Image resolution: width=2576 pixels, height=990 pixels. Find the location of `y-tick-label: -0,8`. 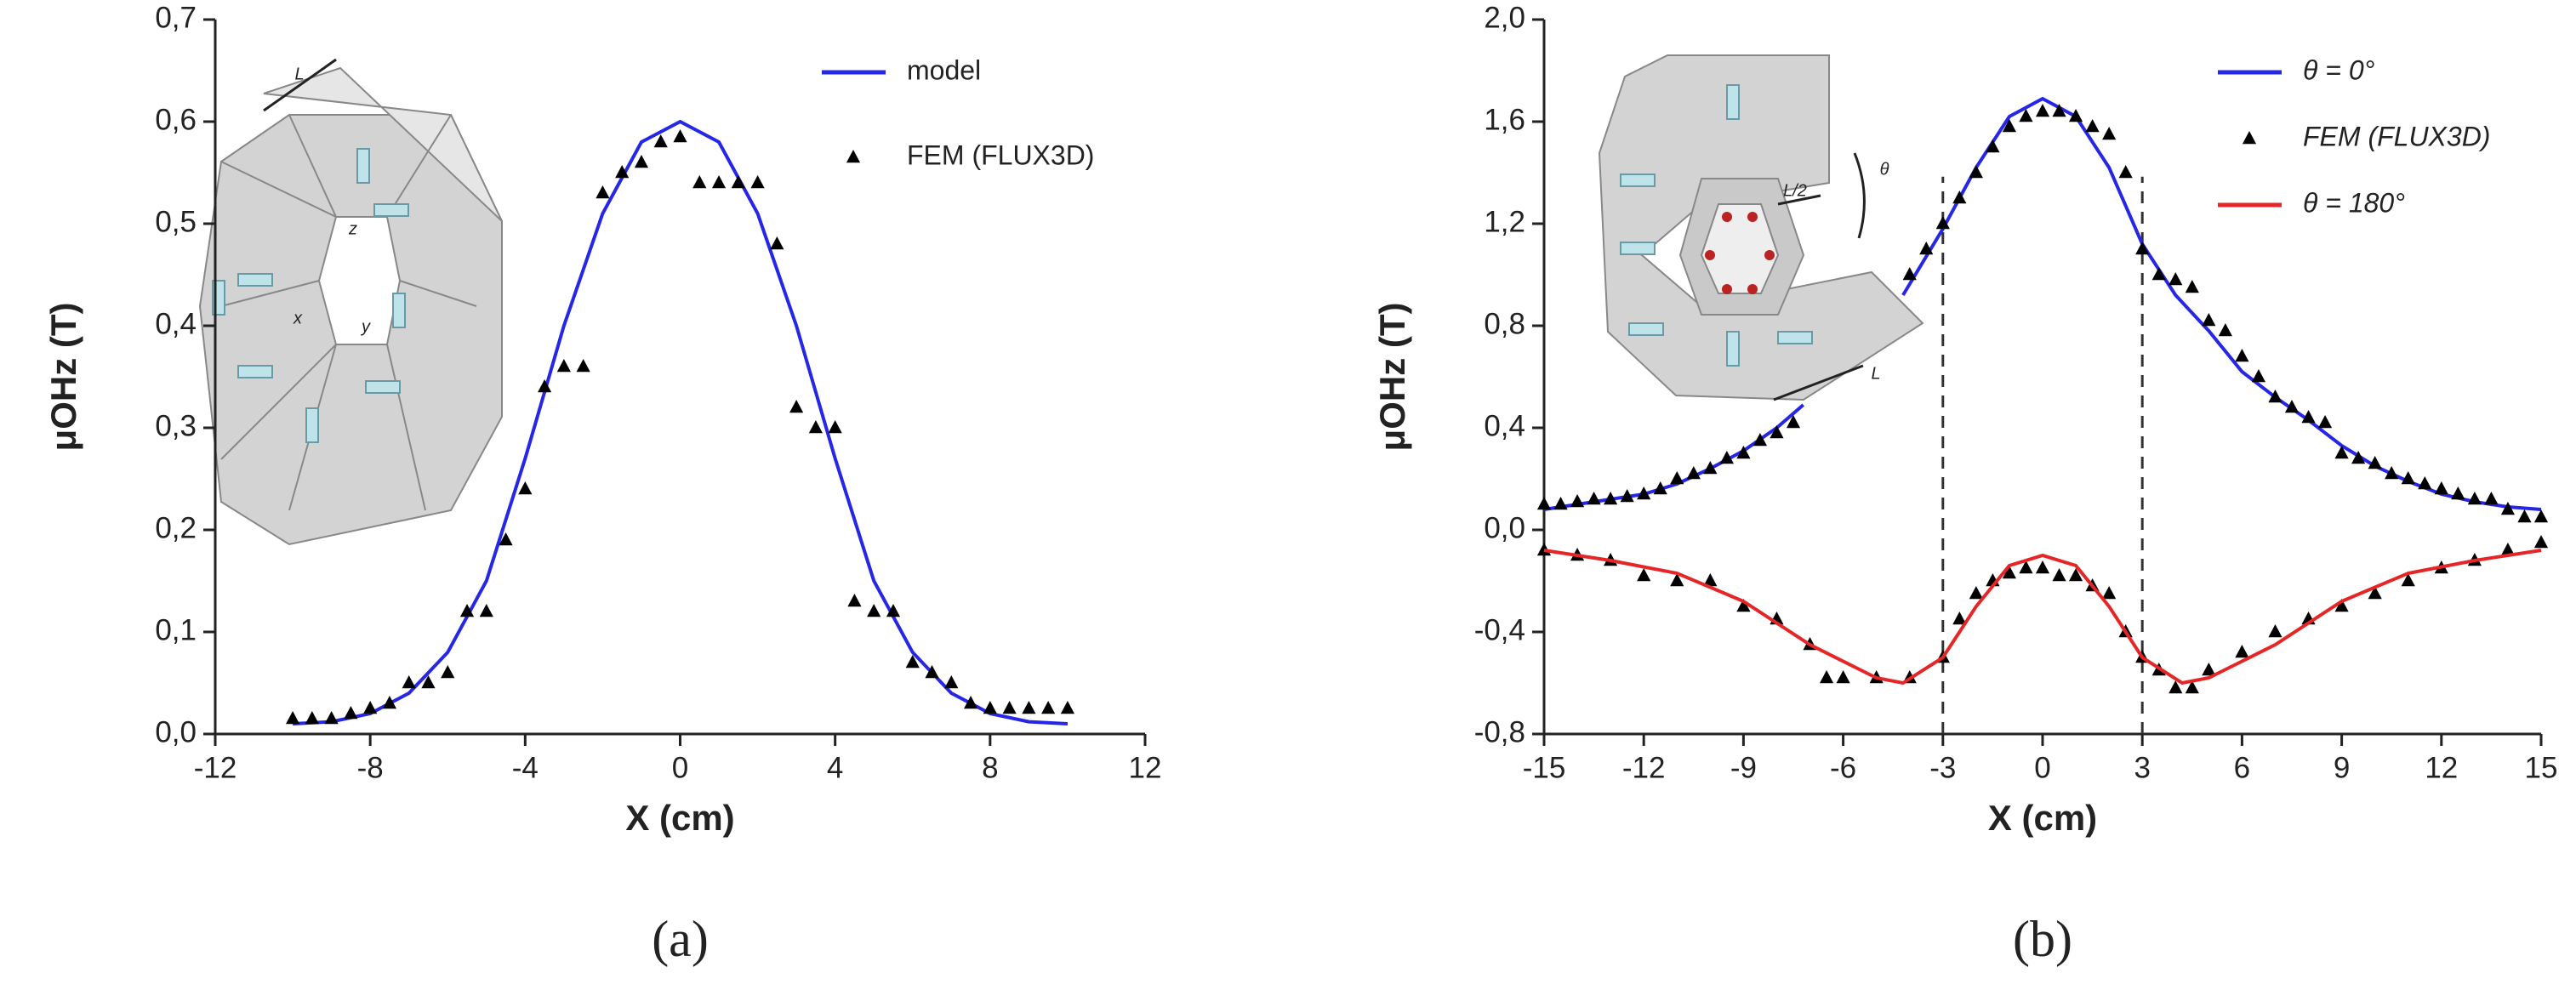

y-tick-label: -0,8 is located at coordinates (1499, 731).